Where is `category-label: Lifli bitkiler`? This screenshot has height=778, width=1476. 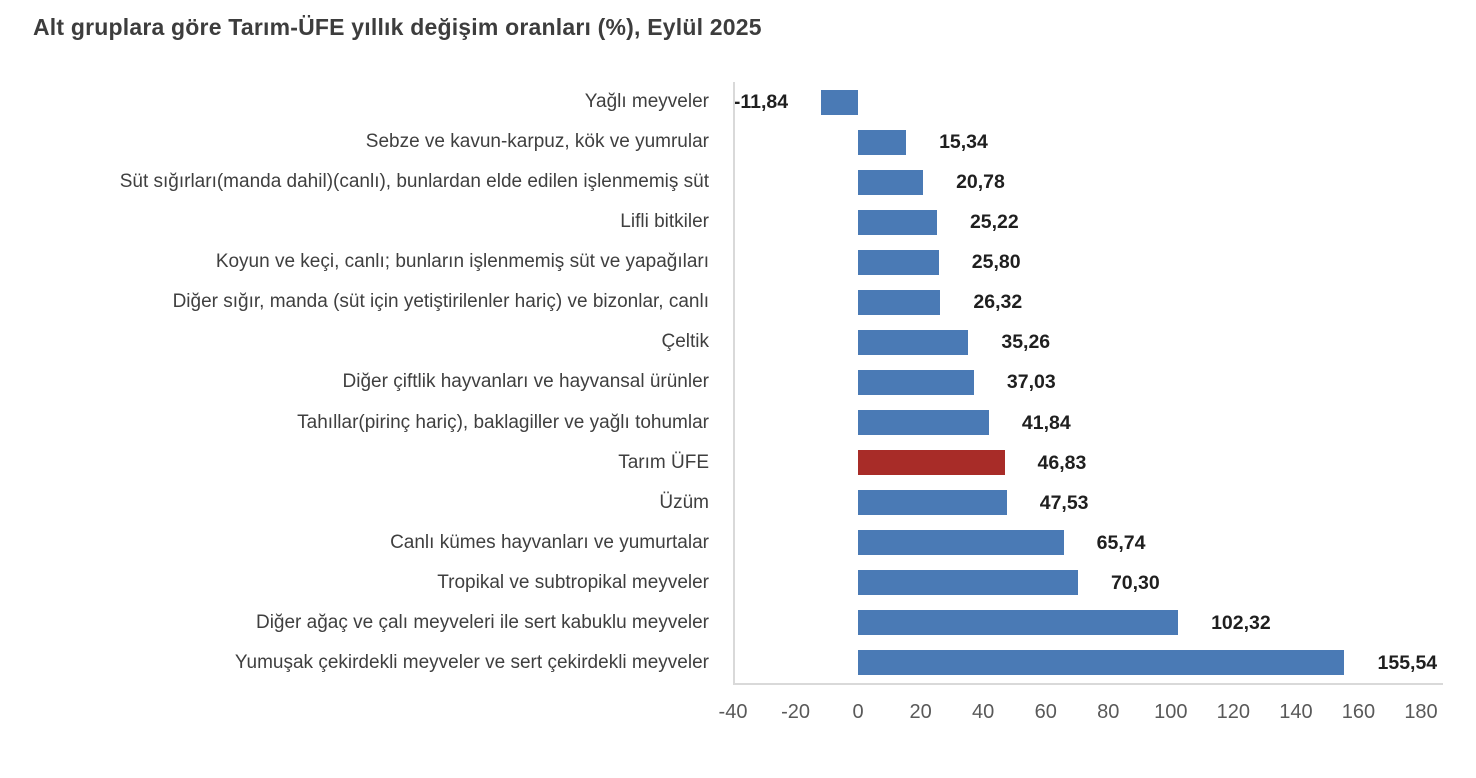 category-label: Lifli bitkiler is located at coordinates (664, 222).